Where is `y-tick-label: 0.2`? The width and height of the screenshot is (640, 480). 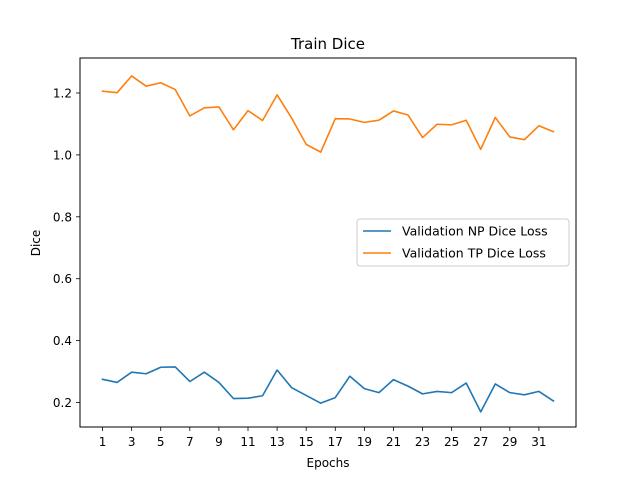
y-tick-label: 0.2 is located at coordinates (62, 403).